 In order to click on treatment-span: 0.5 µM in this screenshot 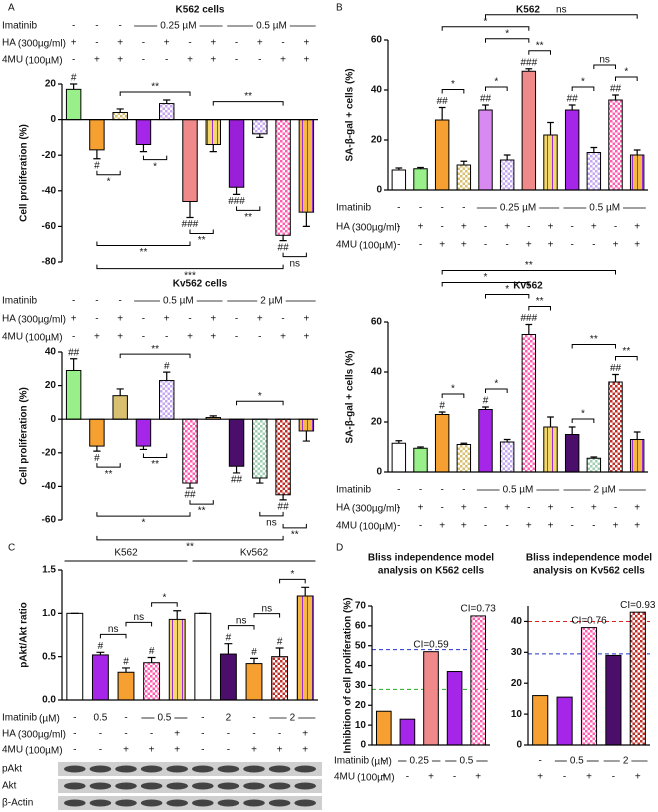, I will do `click(178, 301)`.